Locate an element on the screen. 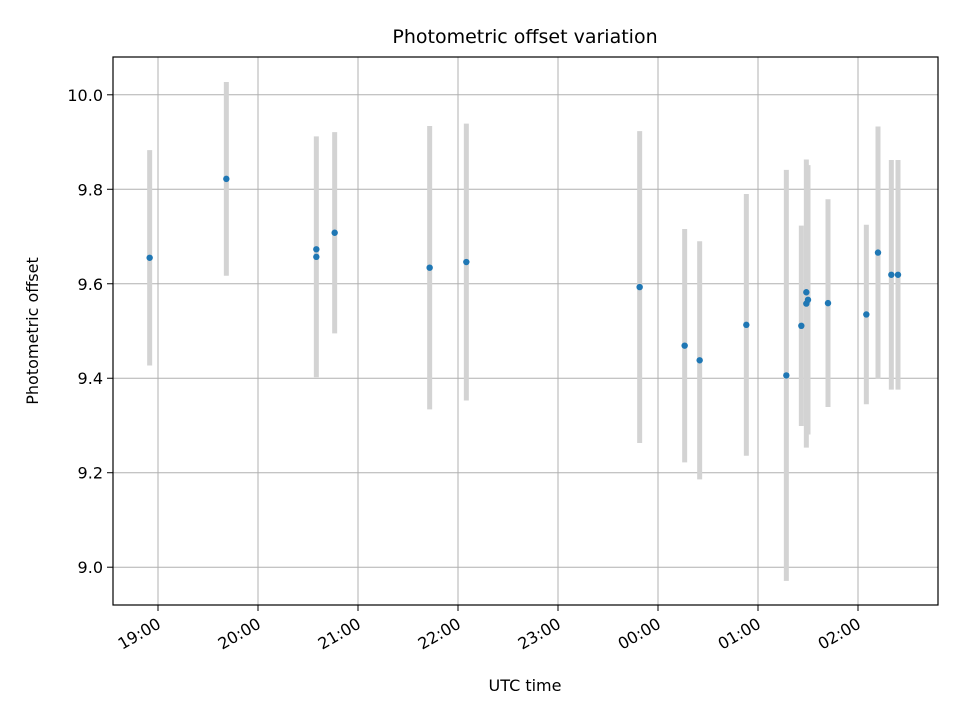  x-tick-label: 02:00 is located at coordinates (839, 634).